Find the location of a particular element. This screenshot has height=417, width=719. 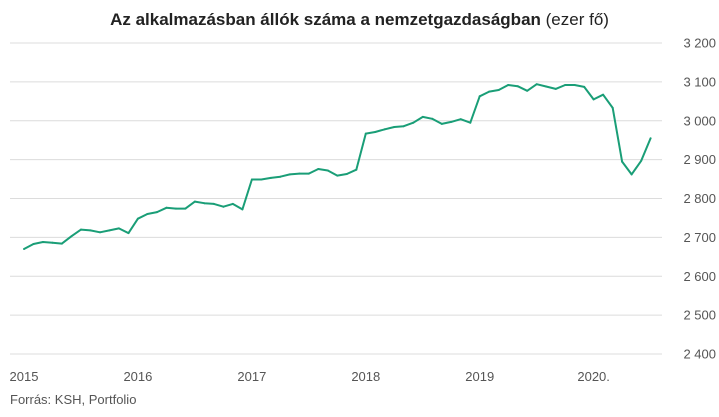

source-note: Forrás: KSH, Portfolio is located at coordinates (73, 399).